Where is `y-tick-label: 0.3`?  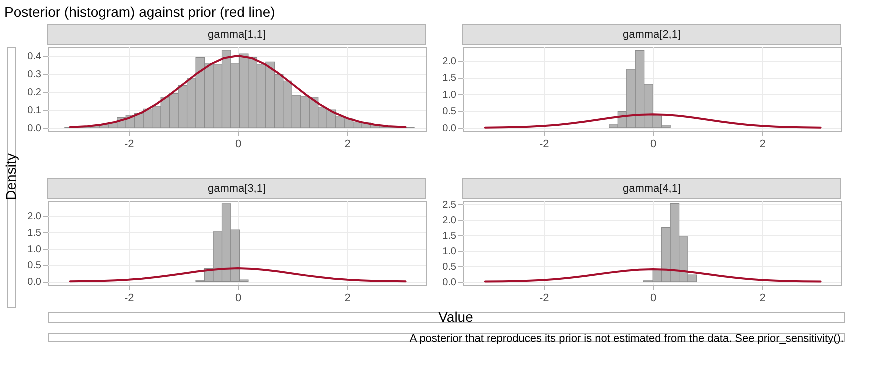
y-tick-label: 0.3 is located at coordinates (35, 74).